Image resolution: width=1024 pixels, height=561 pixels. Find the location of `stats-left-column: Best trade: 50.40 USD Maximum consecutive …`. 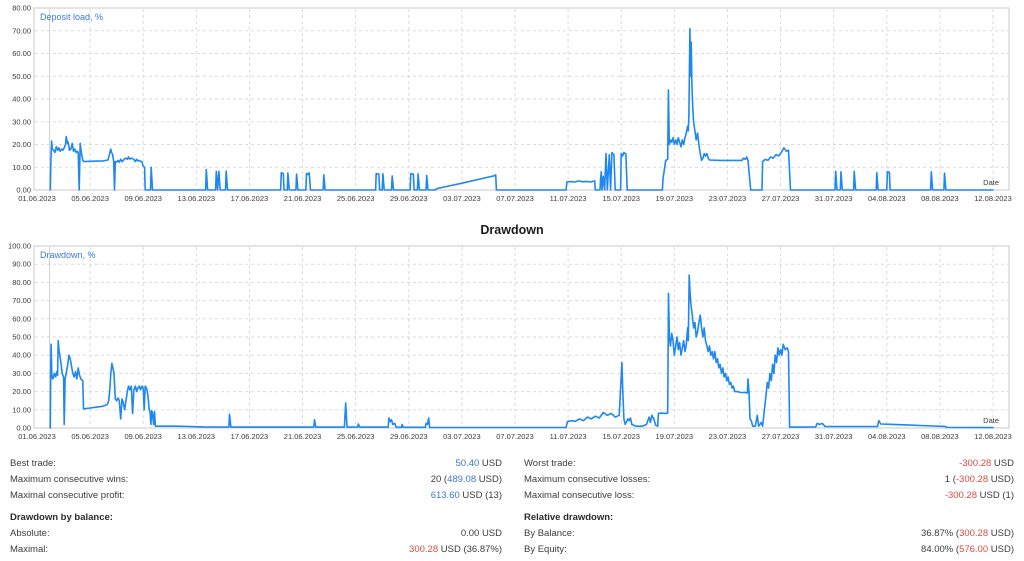

stats-left-column: Best trade: 50.40 USD Maximum consecutive … is located at coordinates (256, 506).